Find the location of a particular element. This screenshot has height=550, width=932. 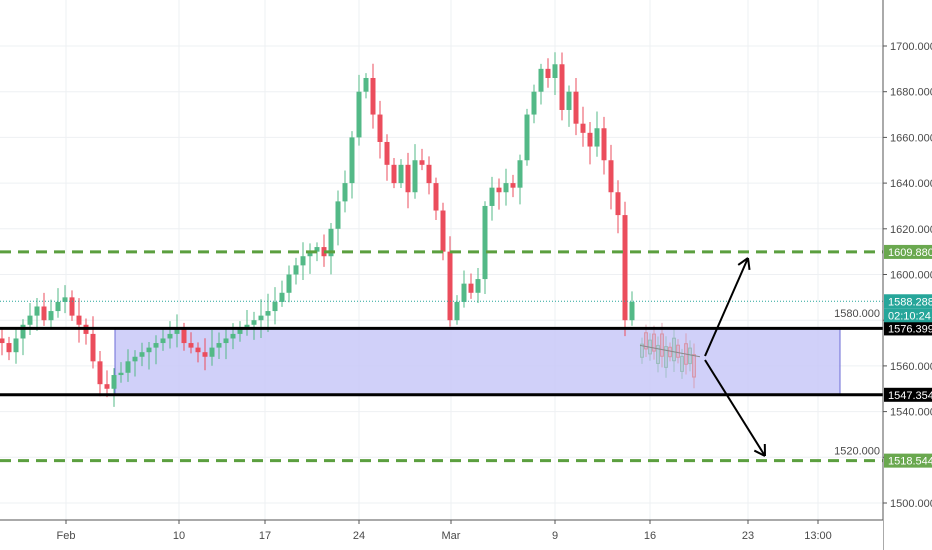

last-price-label: 1588.288 is located at coordinates (910, 302).